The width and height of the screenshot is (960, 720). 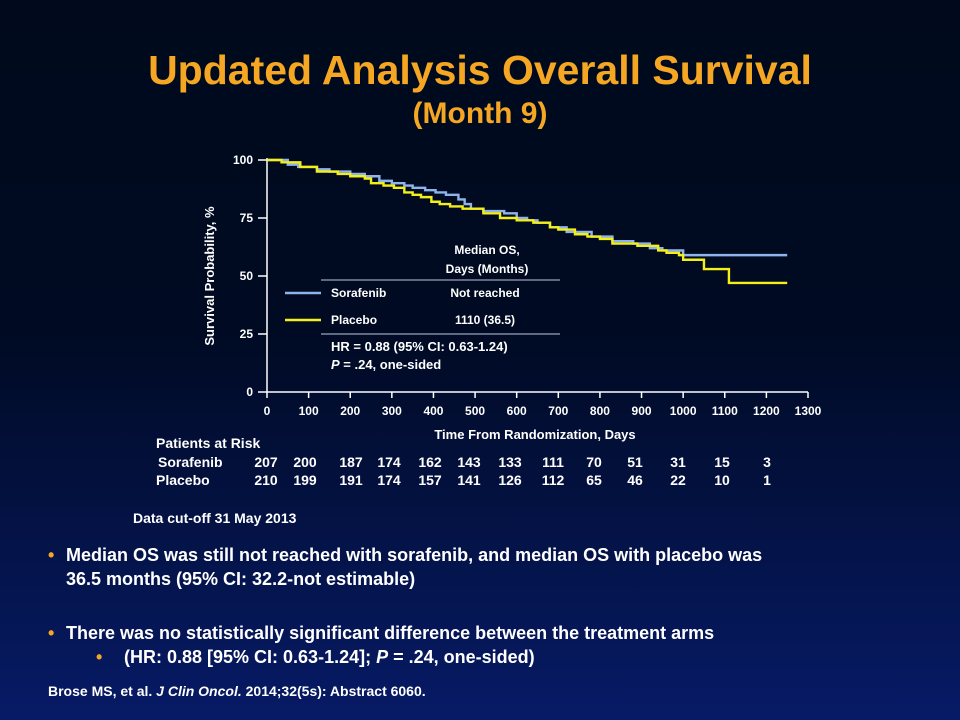 What do you see at coordinates (391, 364) in the screenshot?
I see `p-rest: = .24, one-sided` at bounding box center [391, 364].